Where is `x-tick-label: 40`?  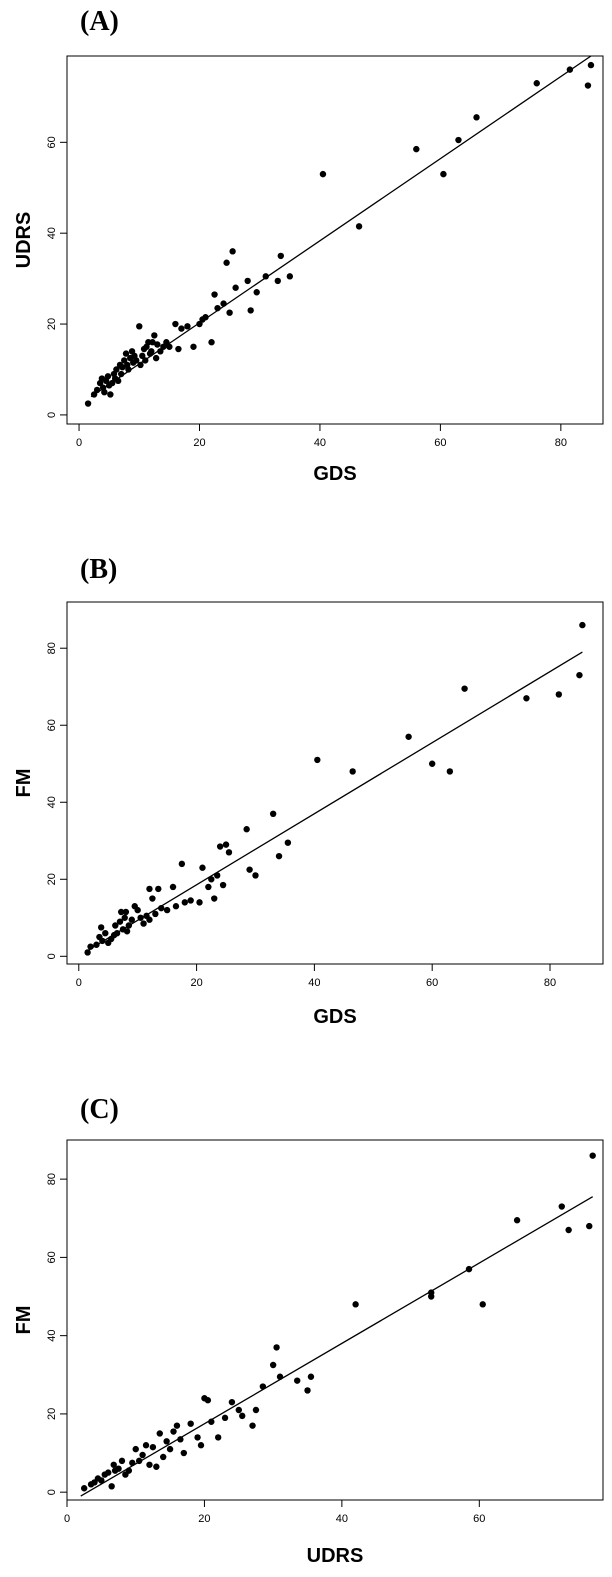 x-tick-label: 40 is located at coordinates (342, 1519).